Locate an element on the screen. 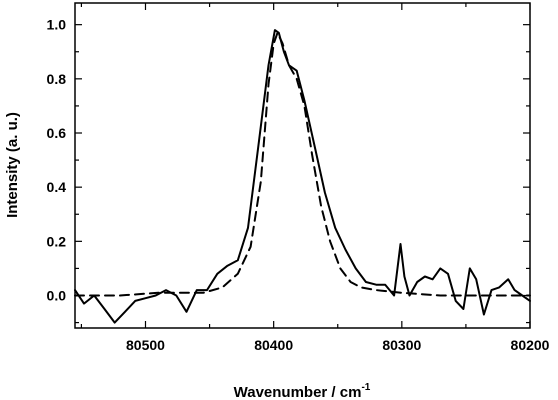 This screenshot has height=400, width=558. y-tick-label: 0.6 is located at coordinates (57, 133).